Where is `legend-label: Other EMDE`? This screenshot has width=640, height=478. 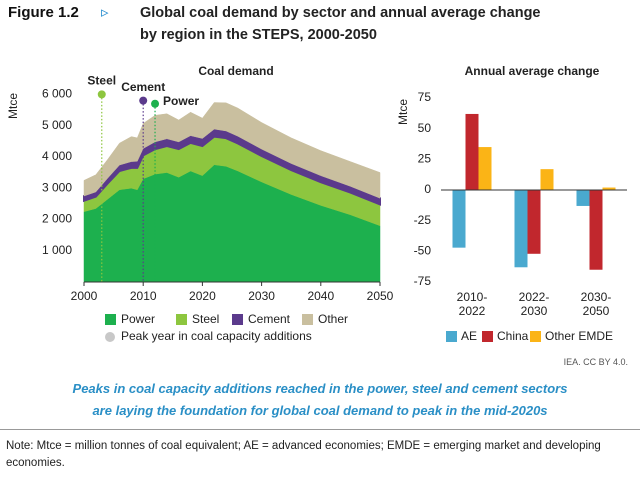
legend-label: Other EMDE is located at coordinates (579, 336).